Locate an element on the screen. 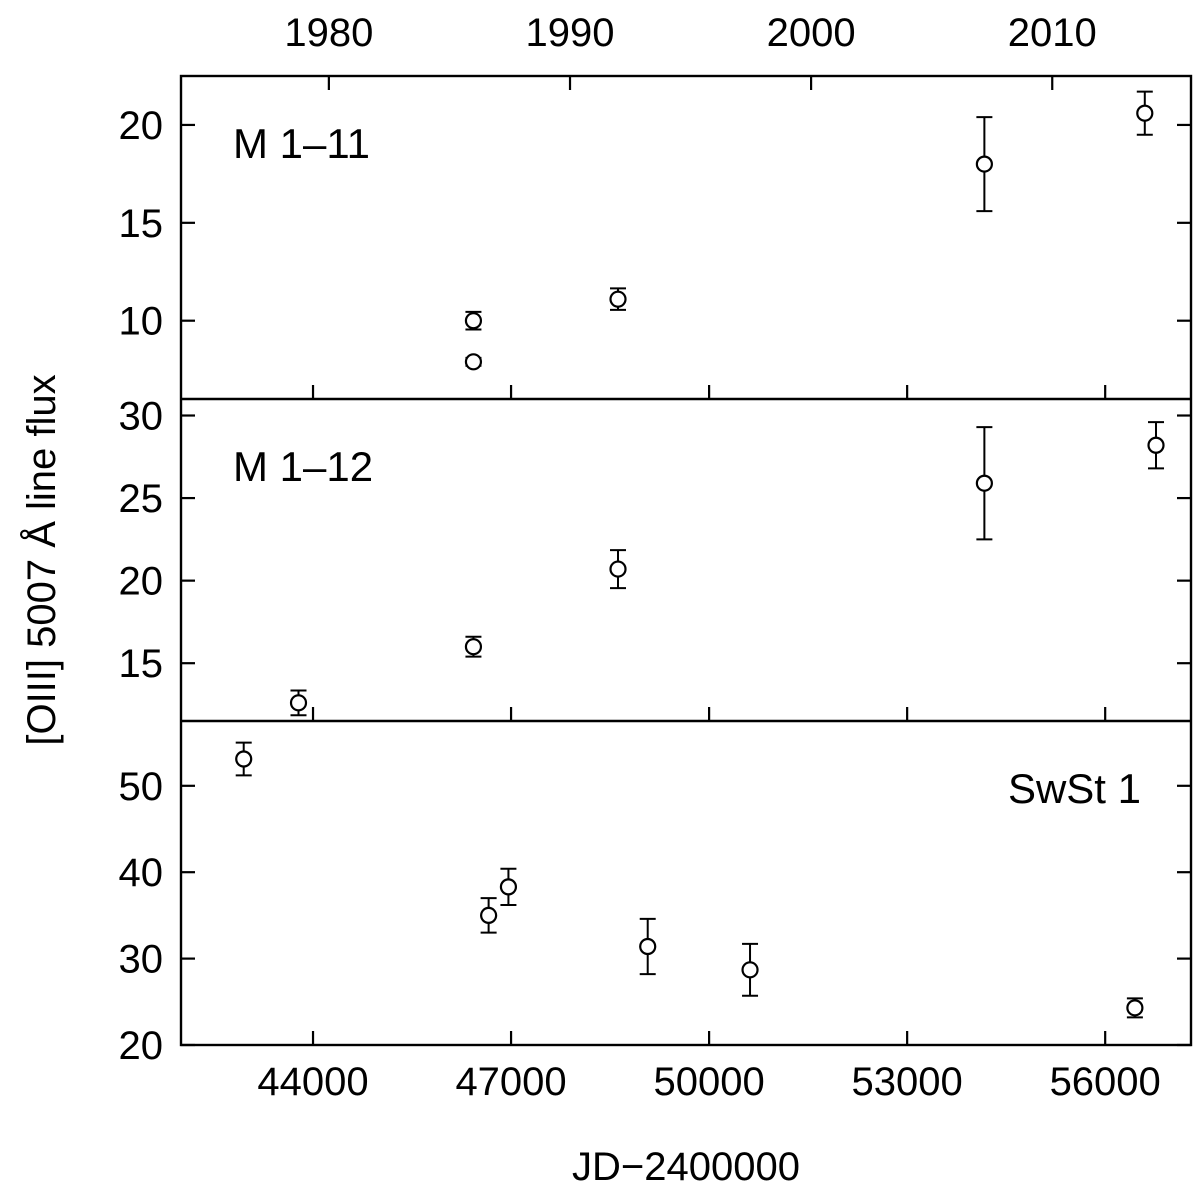 The height and width of the screenshot is (1189, 1200). top-tick-label: 1980 is located at coordinates (328, 33).